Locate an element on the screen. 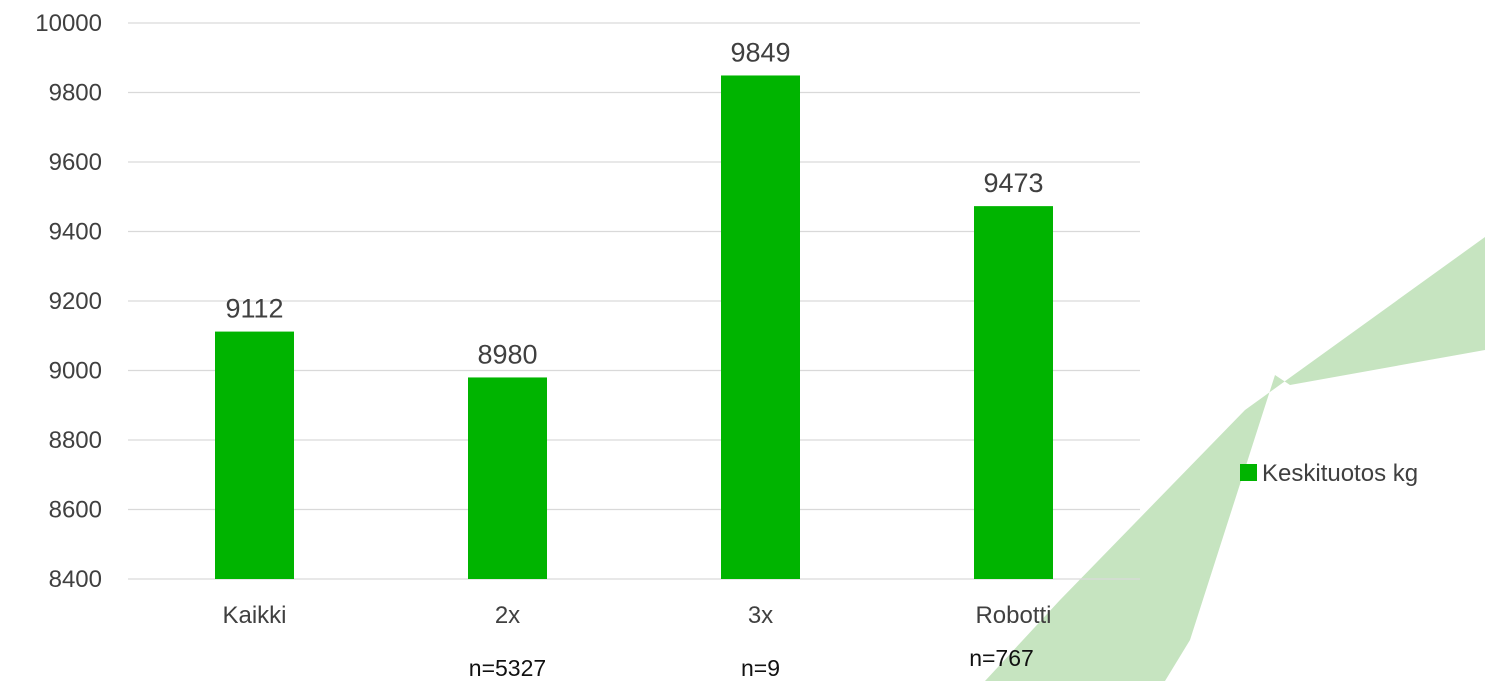 Image resolution: width=1485 pixels, height=681 pixels. x-tick-label: Robotti is located at coordinates (1013, 615).